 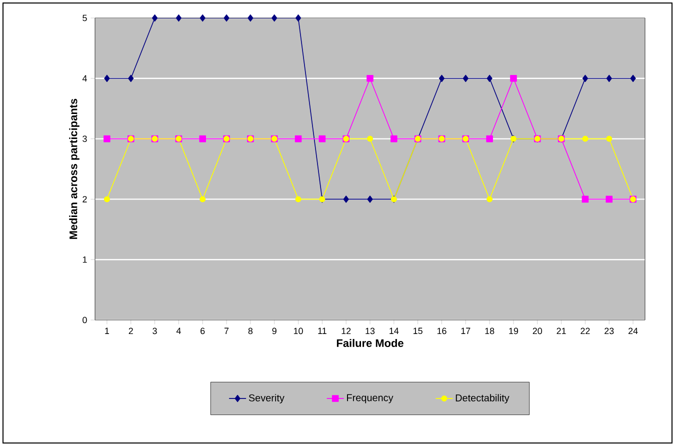 What do you see at coordinates (130, 331) in the screenshot?
I see `x-tick-label: 2` at bounding box center [130, 331].